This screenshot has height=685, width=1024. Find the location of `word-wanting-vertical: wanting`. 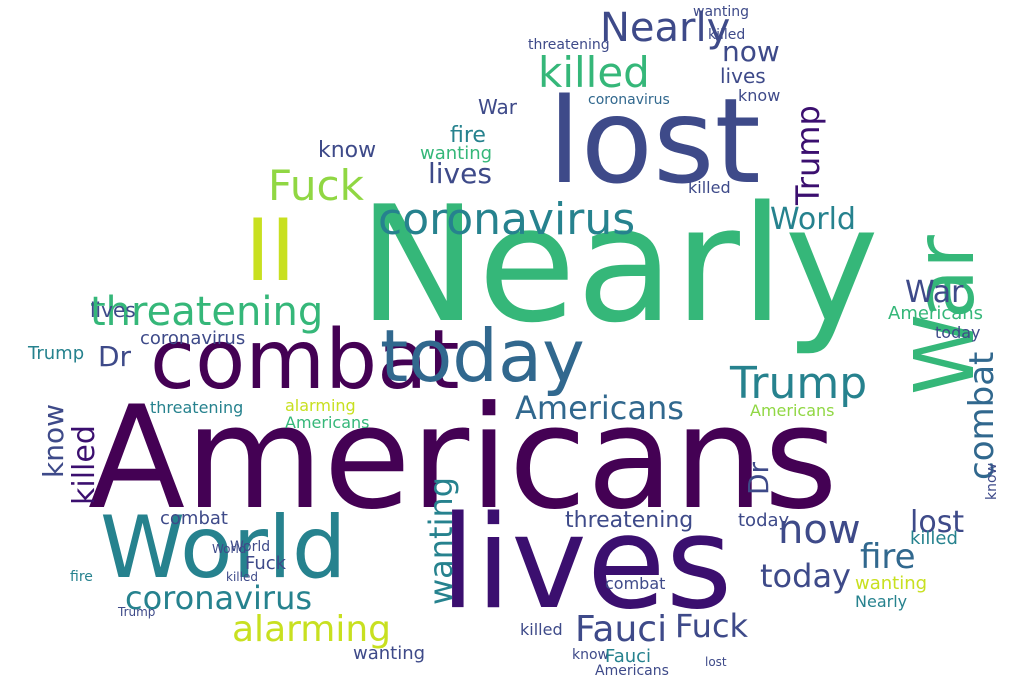

word-wanting-vertical: wanting is located at coordinates (441, 540).